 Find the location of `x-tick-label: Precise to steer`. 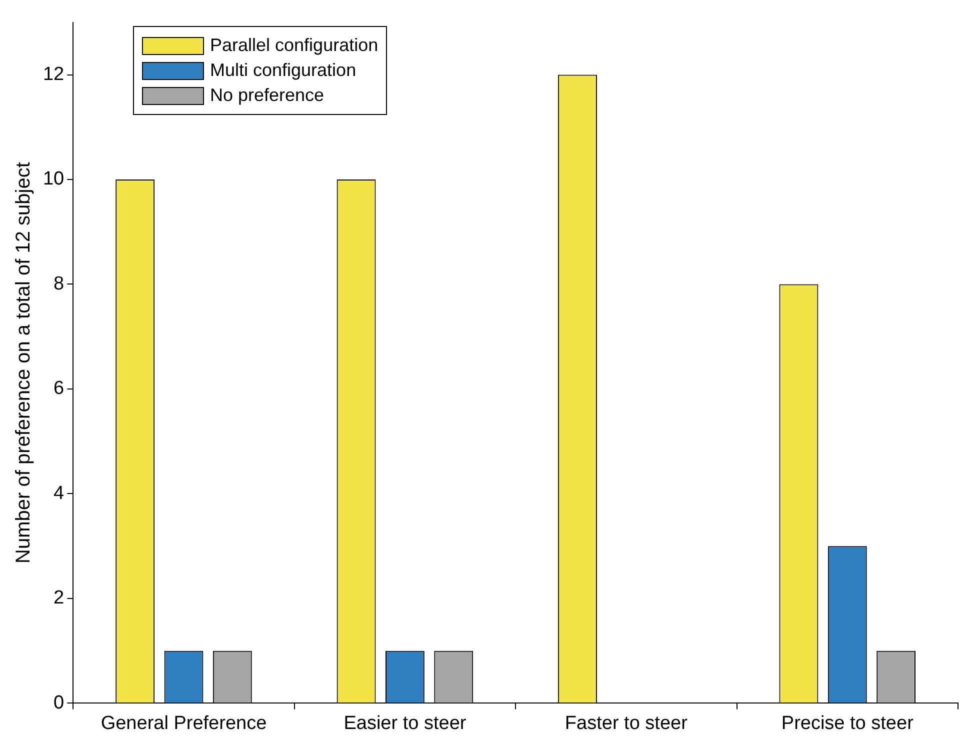

x-tick-label: Precise to steer is located at coordinates (847, 723).